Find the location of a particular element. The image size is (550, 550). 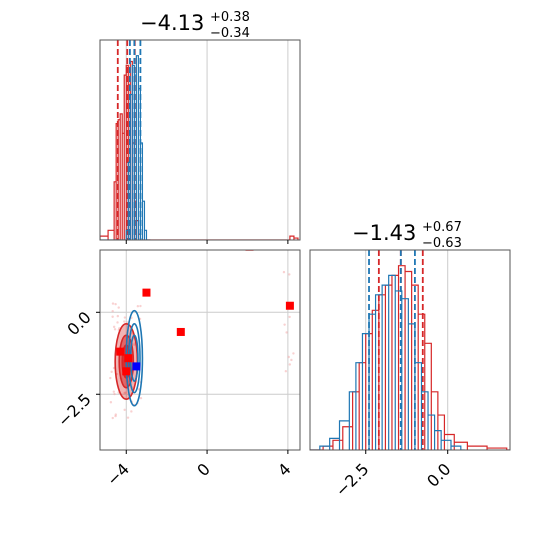

hist2-plot-area is located at coordinates (410, 350).